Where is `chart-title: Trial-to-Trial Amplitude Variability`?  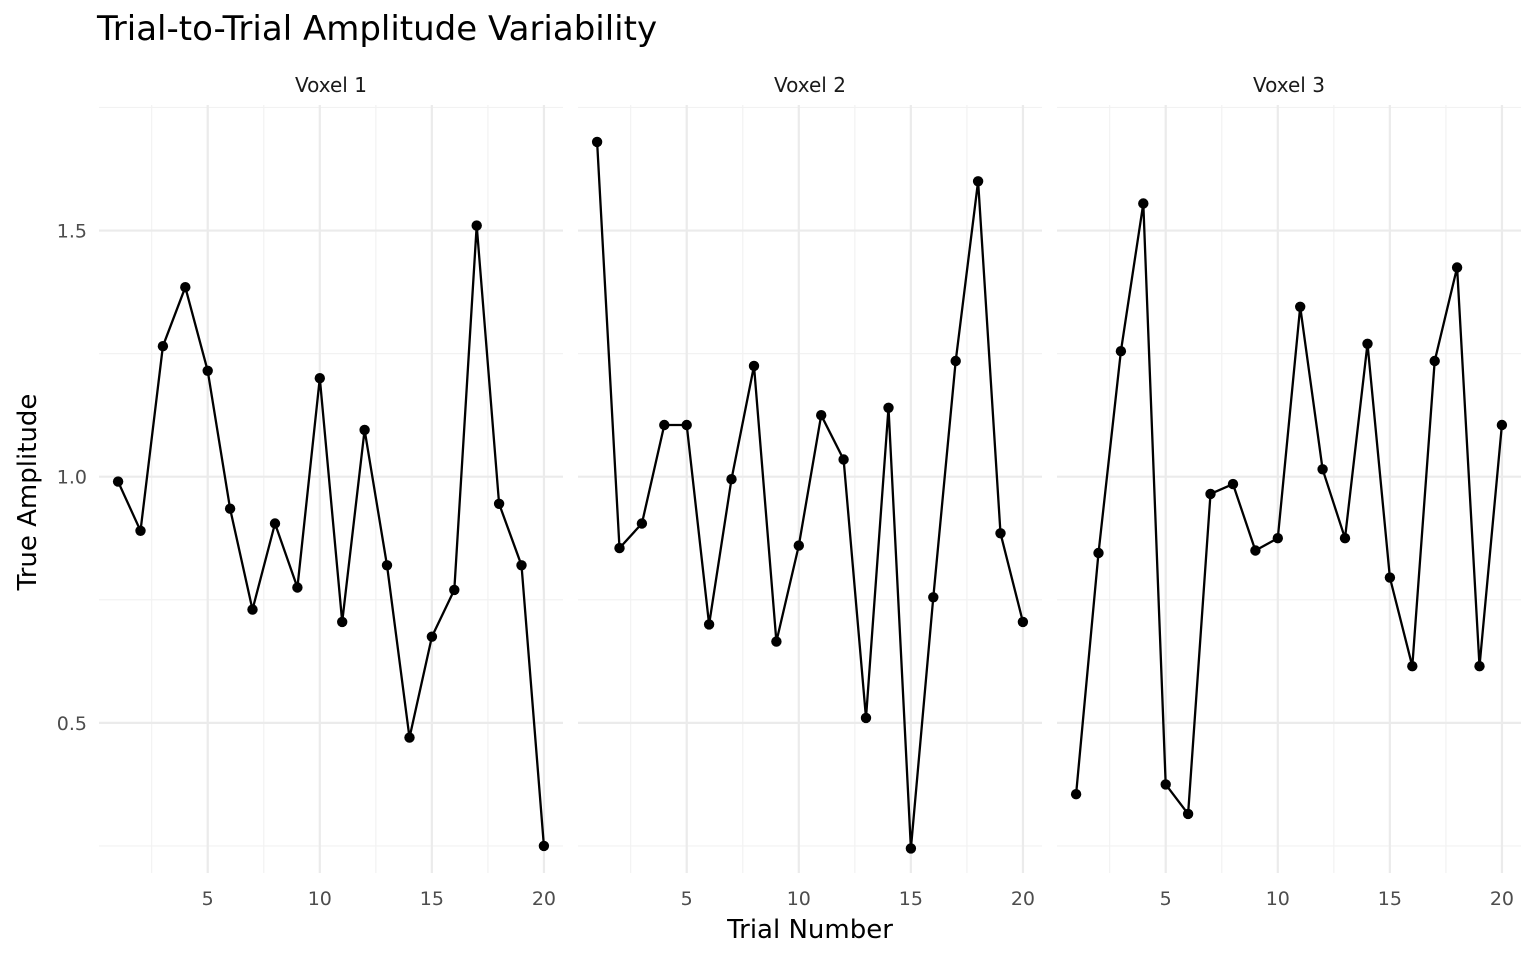
chart-title: Trial-to-Trial Amplitude Variability is located at coordinates (376, 29).